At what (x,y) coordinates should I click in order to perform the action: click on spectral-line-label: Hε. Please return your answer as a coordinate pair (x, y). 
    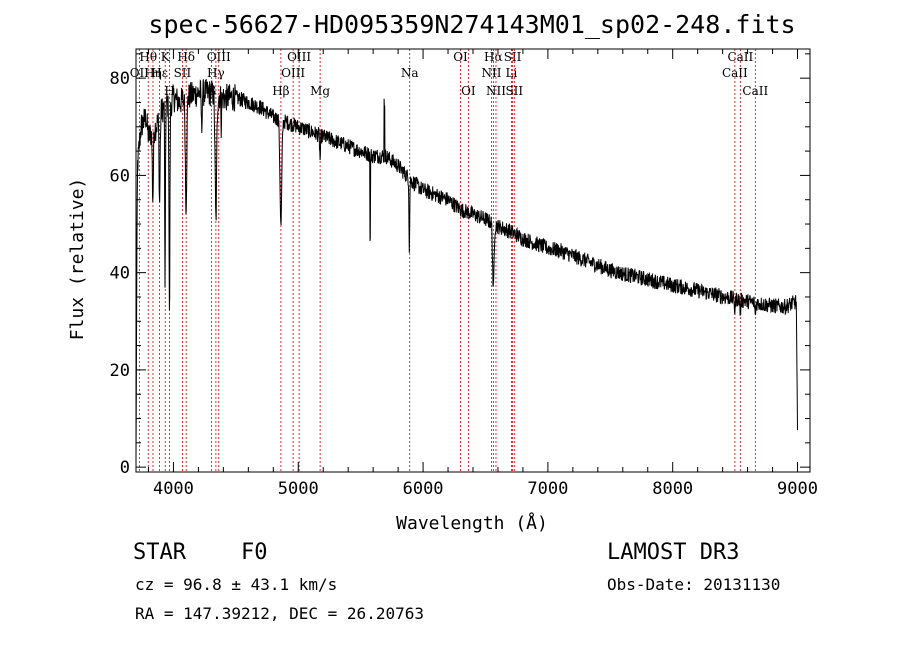
    Looking at the image, I should click on (159, 73).